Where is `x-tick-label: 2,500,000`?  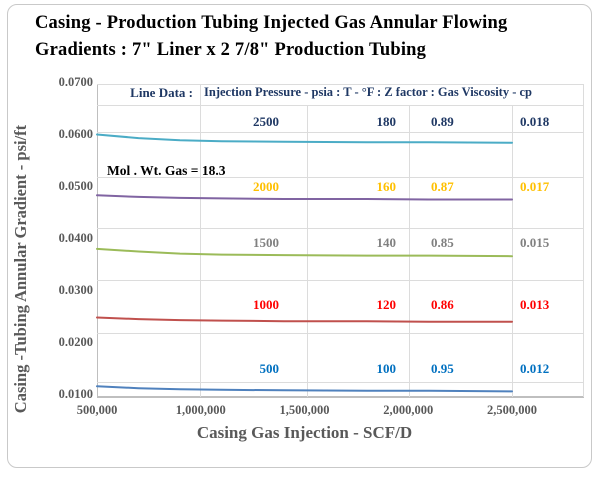
x-tick-label: 2,500,000 is located at coordinates (512, 410).